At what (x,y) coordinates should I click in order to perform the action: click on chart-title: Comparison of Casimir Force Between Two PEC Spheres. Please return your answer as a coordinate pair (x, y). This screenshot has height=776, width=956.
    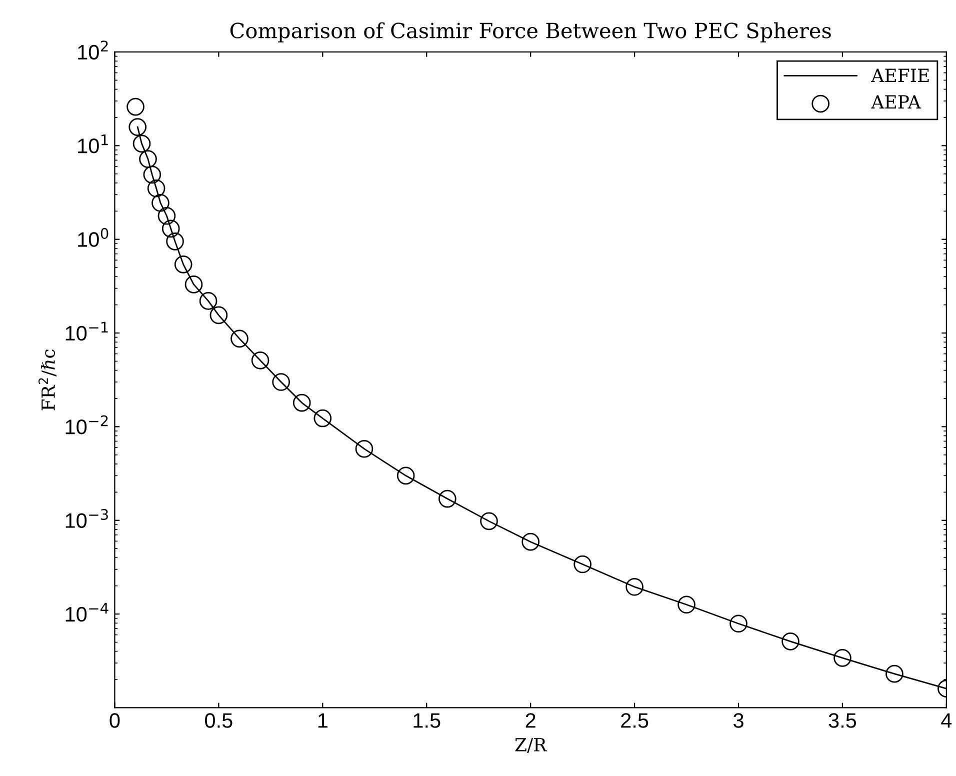
    Looking at the image, I should click on (530, 32).